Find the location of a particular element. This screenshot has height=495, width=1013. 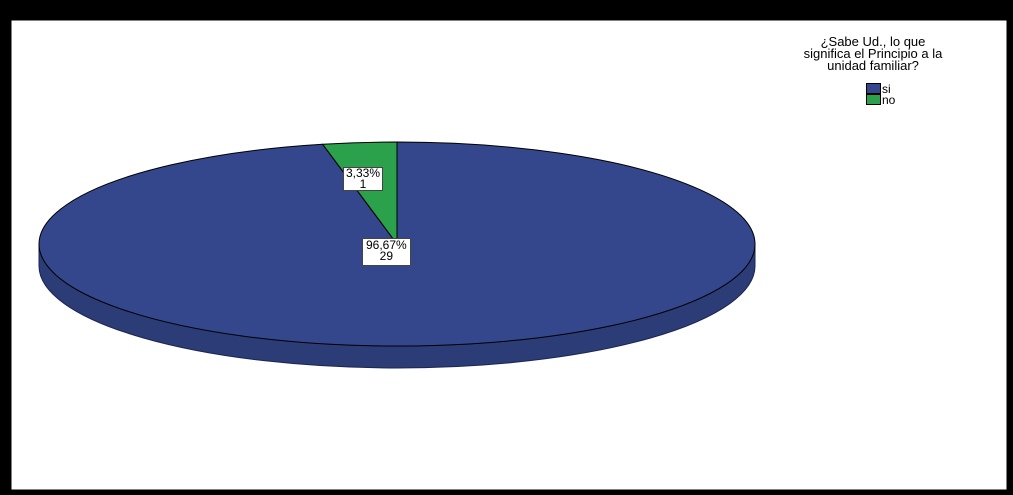

data-label-no-count: 1 is located at coordinates (363, 184).